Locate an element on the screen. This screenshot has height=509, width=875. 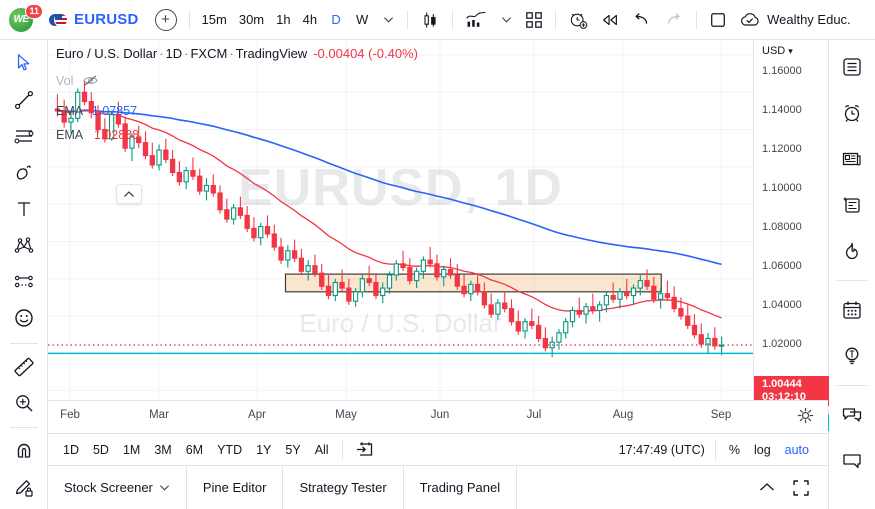
layout-button is located at coordinates (534, 20).